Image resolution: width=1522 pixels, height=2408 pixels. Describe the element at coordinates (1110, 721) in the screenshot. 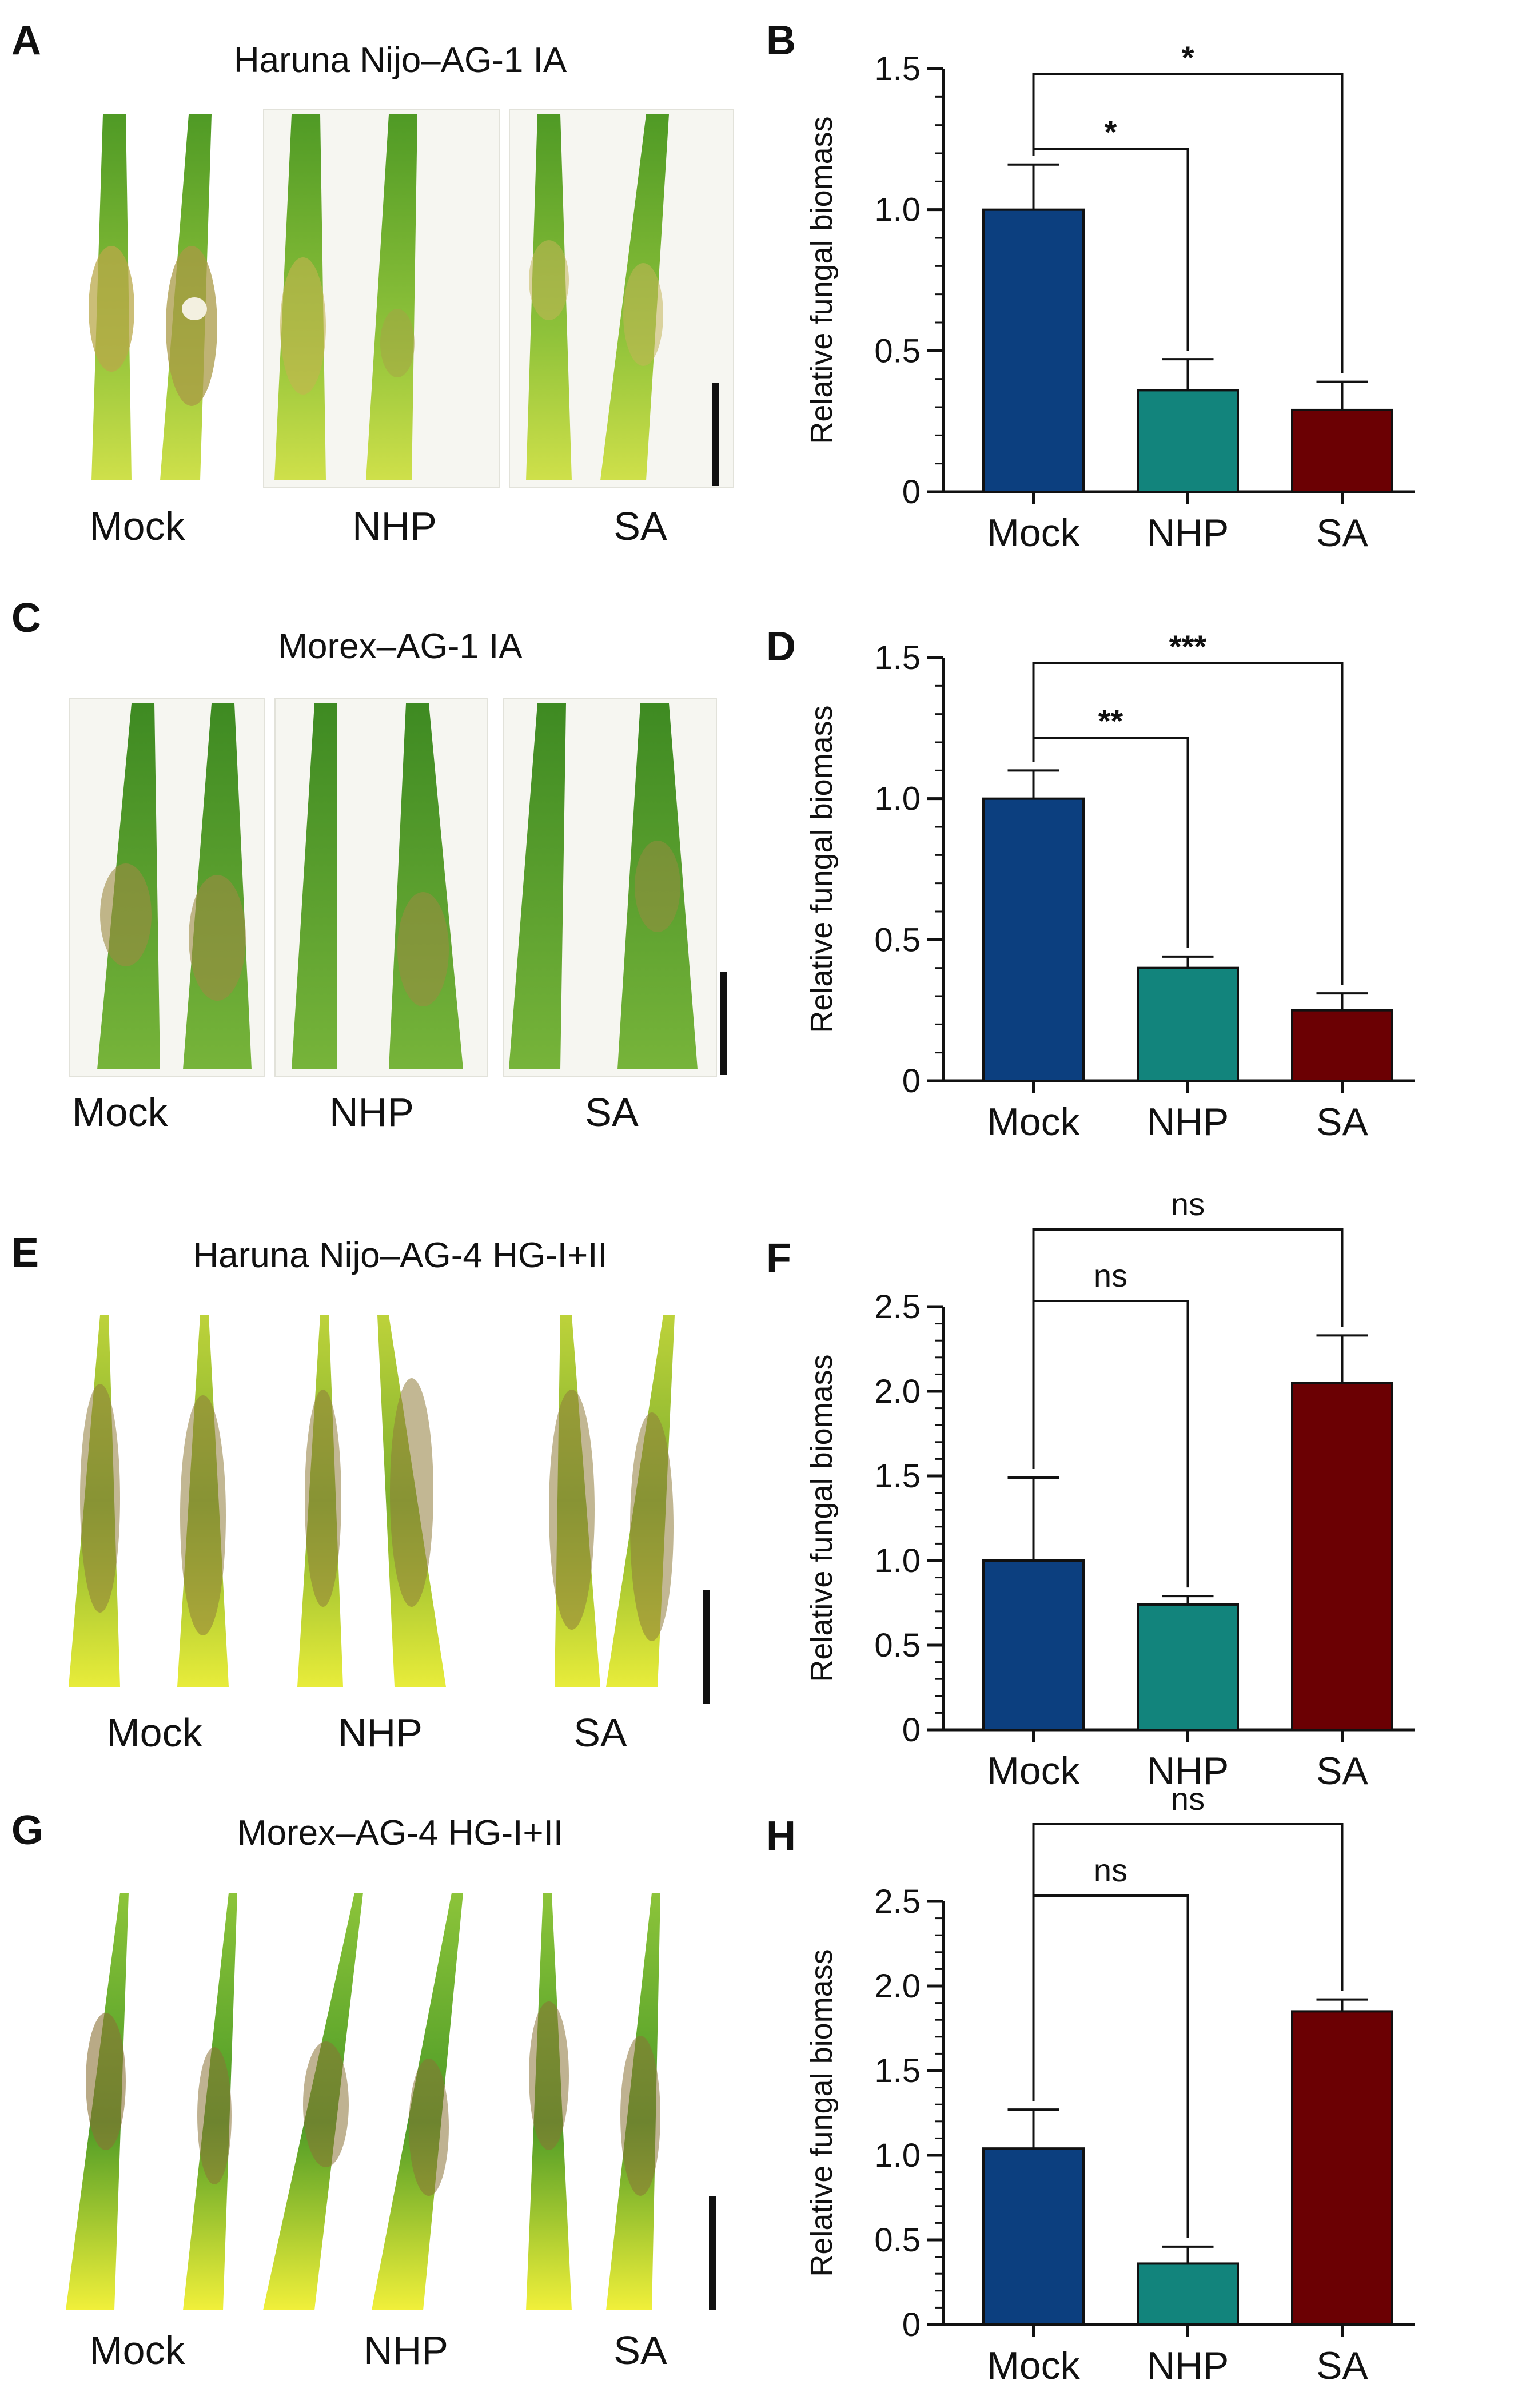

I see `significance-label: **` at that location.